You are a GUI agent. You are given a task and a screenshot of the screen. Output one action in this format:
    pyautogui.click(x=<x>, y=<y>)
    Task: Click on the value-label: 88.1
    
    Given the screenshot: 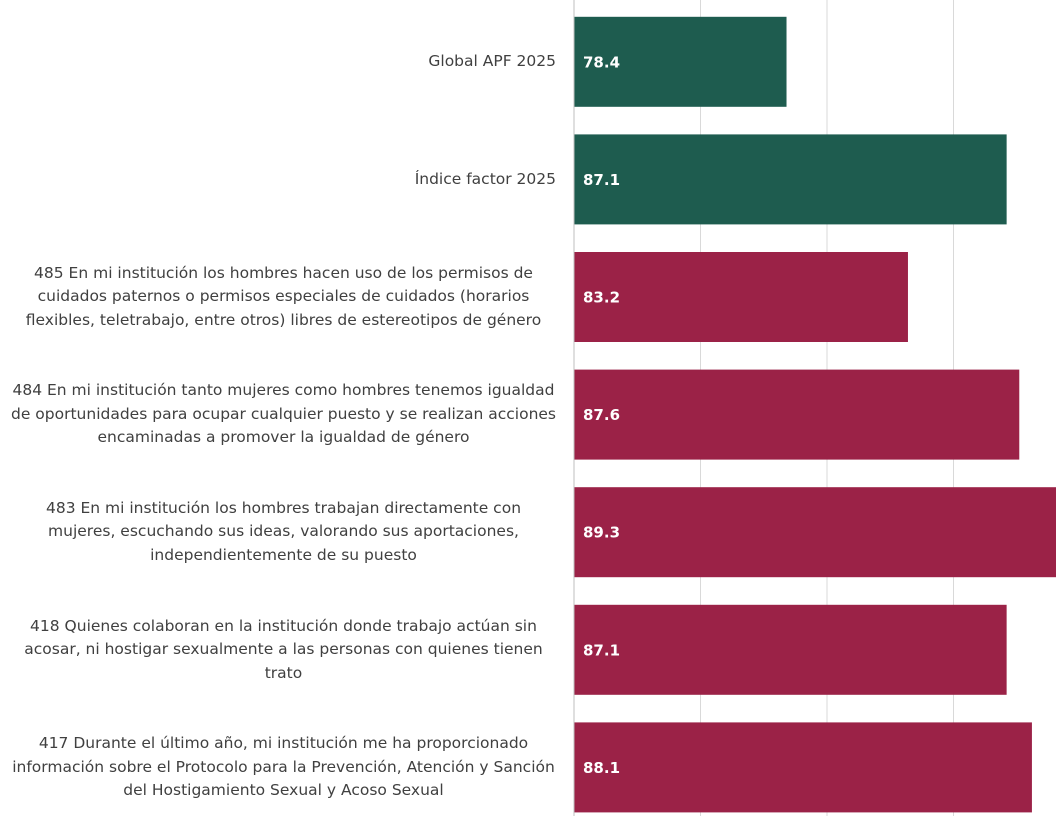 What is the action you would take?
    pyautogui.click(x=601, y=768)
    